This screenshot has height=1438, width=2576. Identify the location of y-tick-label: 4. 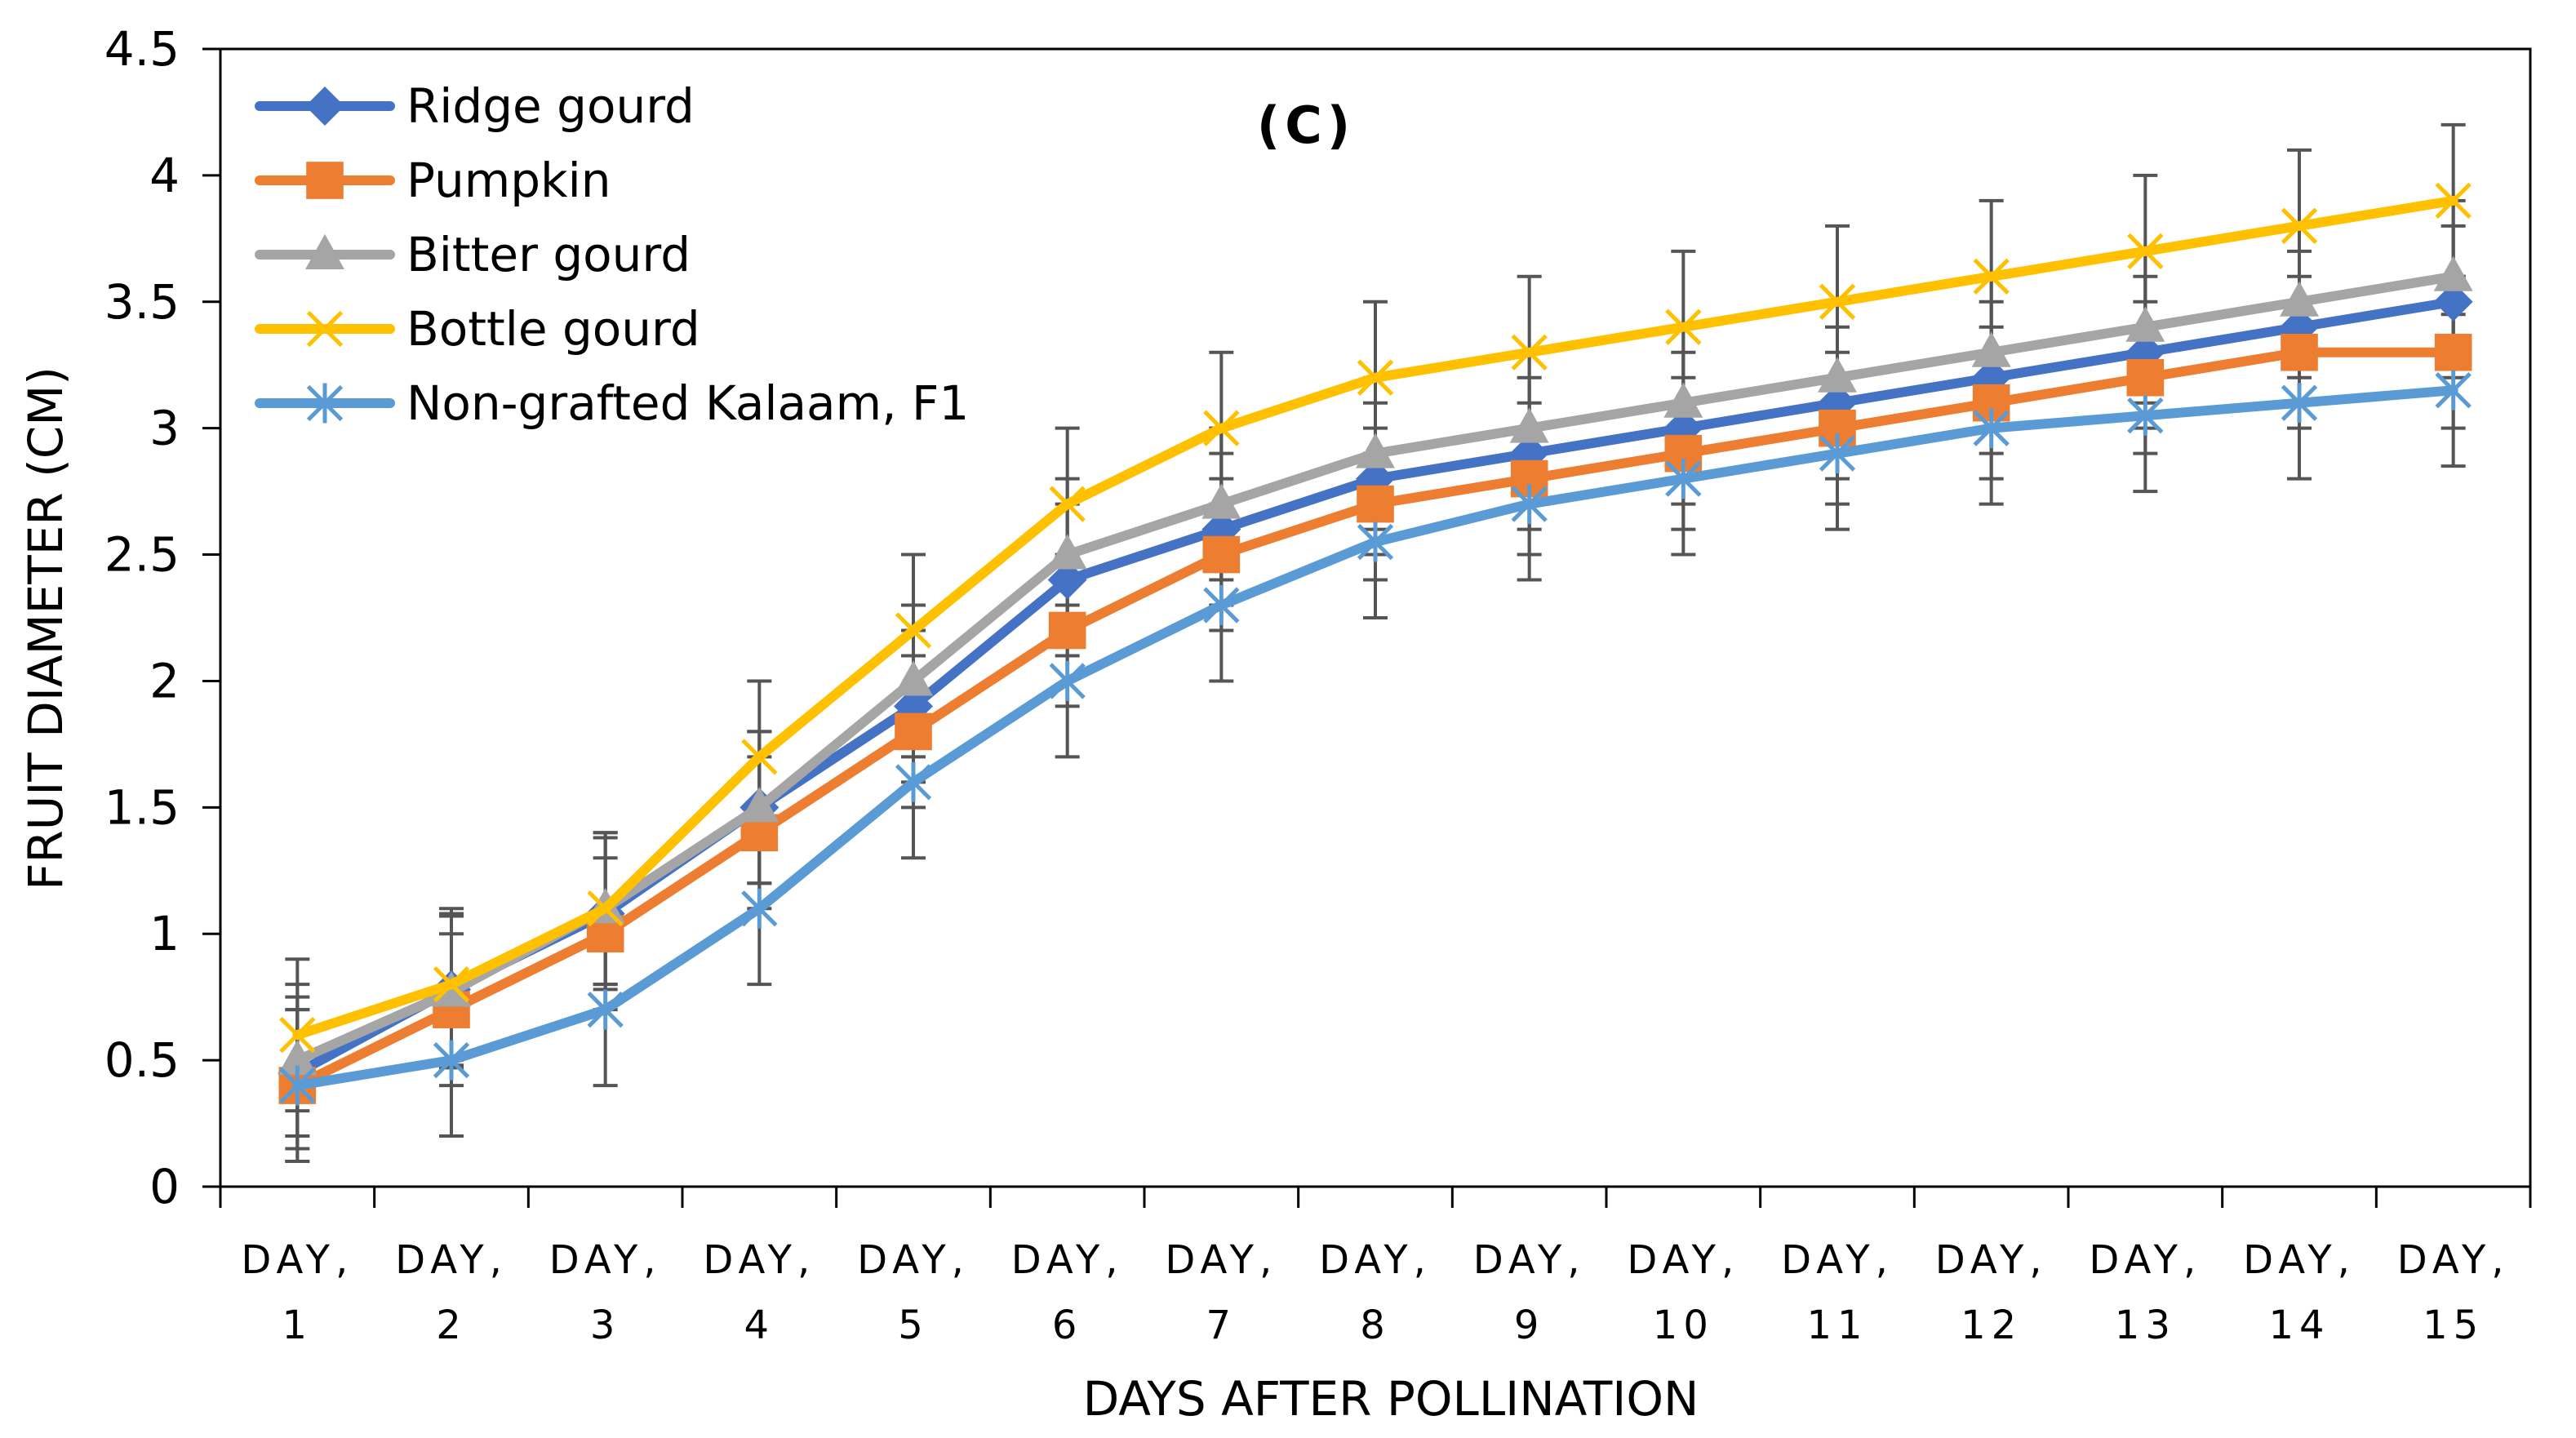
(164, 175).